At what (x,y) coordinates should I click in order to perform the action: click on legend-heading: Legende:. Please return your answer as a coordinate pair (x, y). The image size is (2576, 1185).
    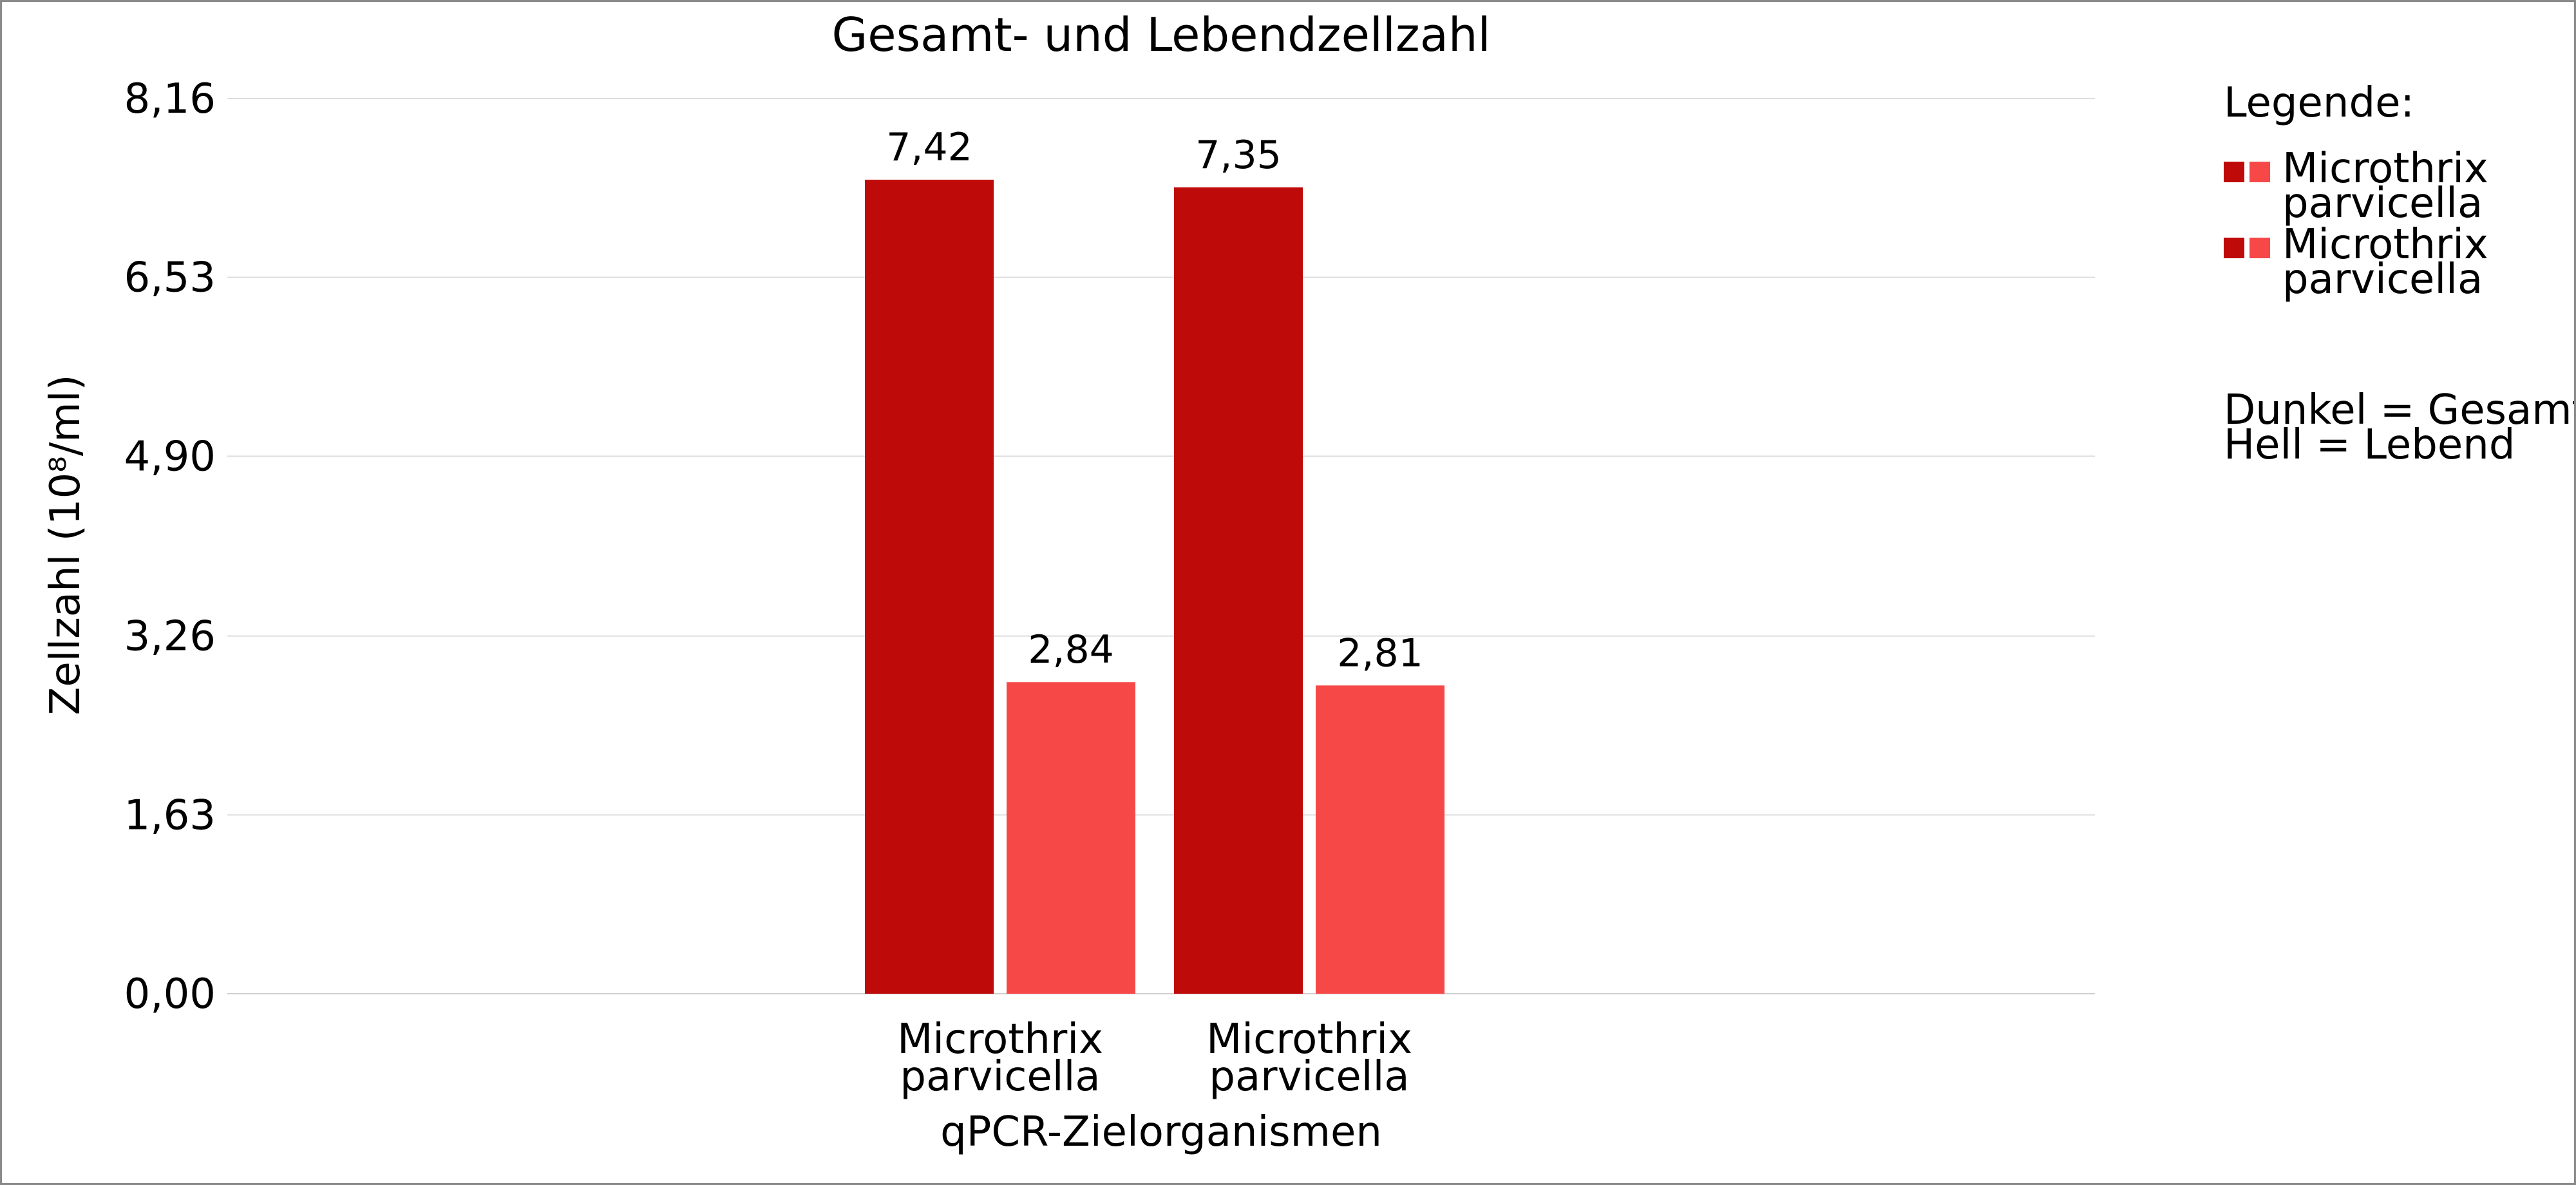
    Looking at the image, I should click on (2319, 103).